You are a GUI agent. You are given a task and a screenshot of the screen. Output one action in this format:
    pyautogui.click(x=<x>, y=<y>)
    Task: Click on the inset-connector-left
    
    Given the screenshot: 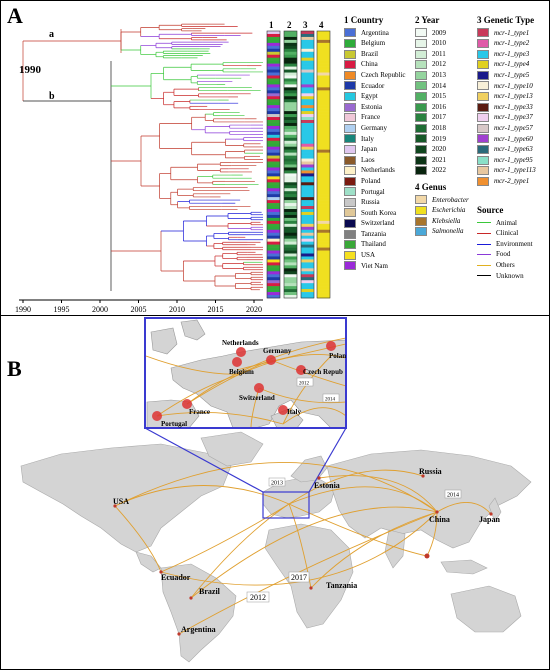 What is the action you would take?
    pyautogui.click(x=204, y=460)
    